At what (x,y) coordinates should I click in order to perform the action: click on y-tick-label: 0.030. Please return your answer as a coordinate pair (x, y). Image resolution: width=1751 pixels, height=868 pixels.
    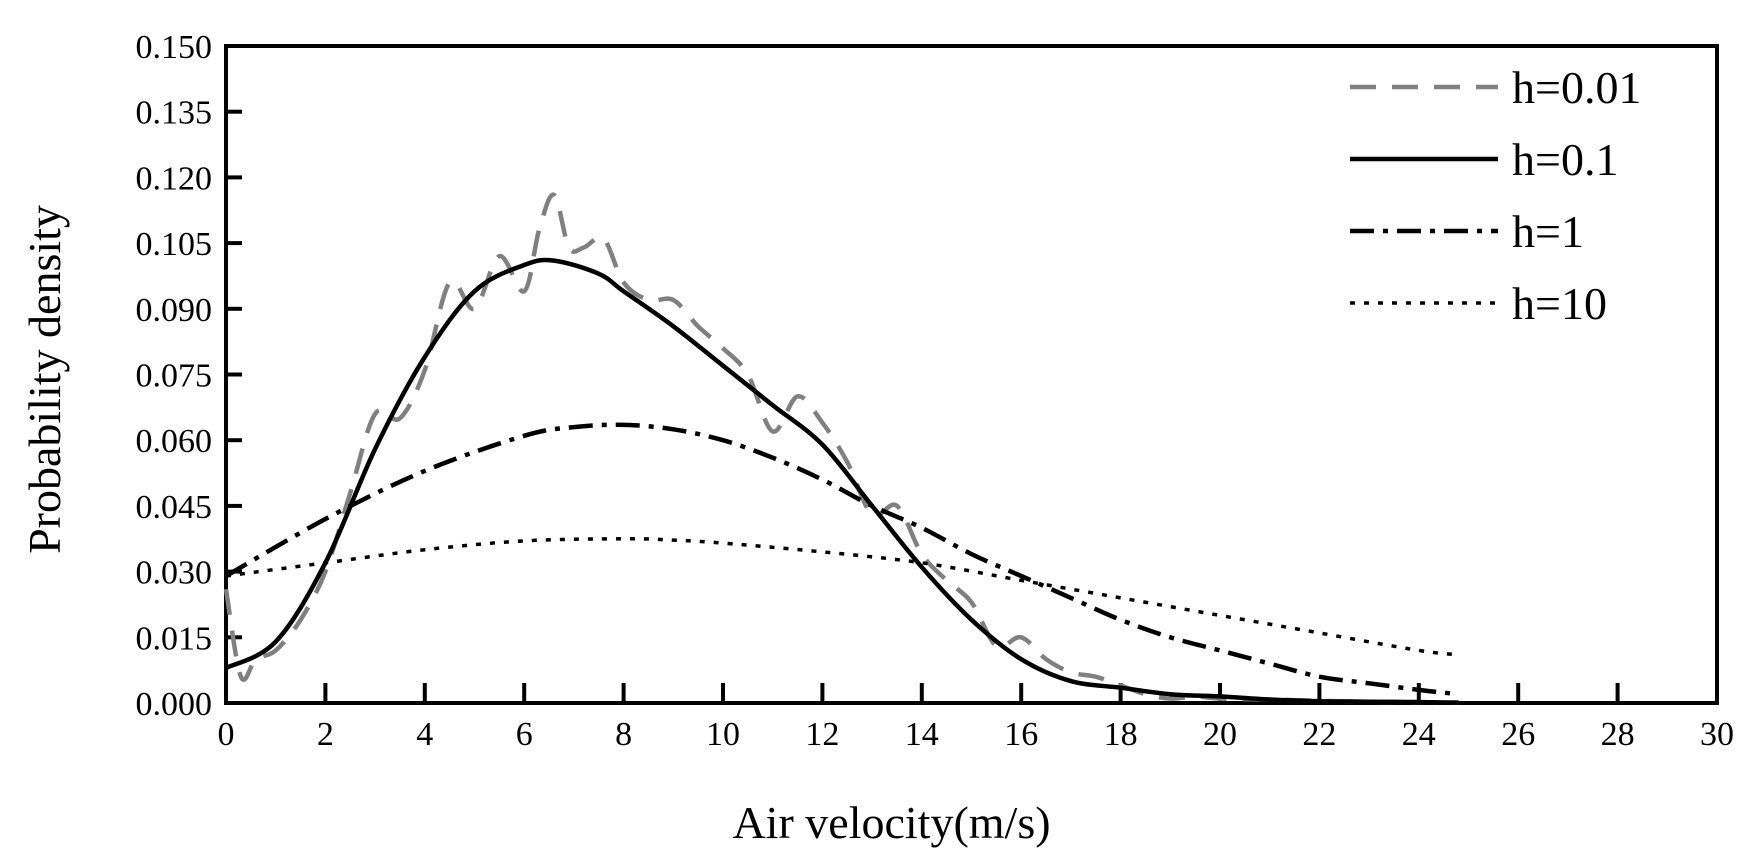
    Looking at the image, I should click on (174, 573).